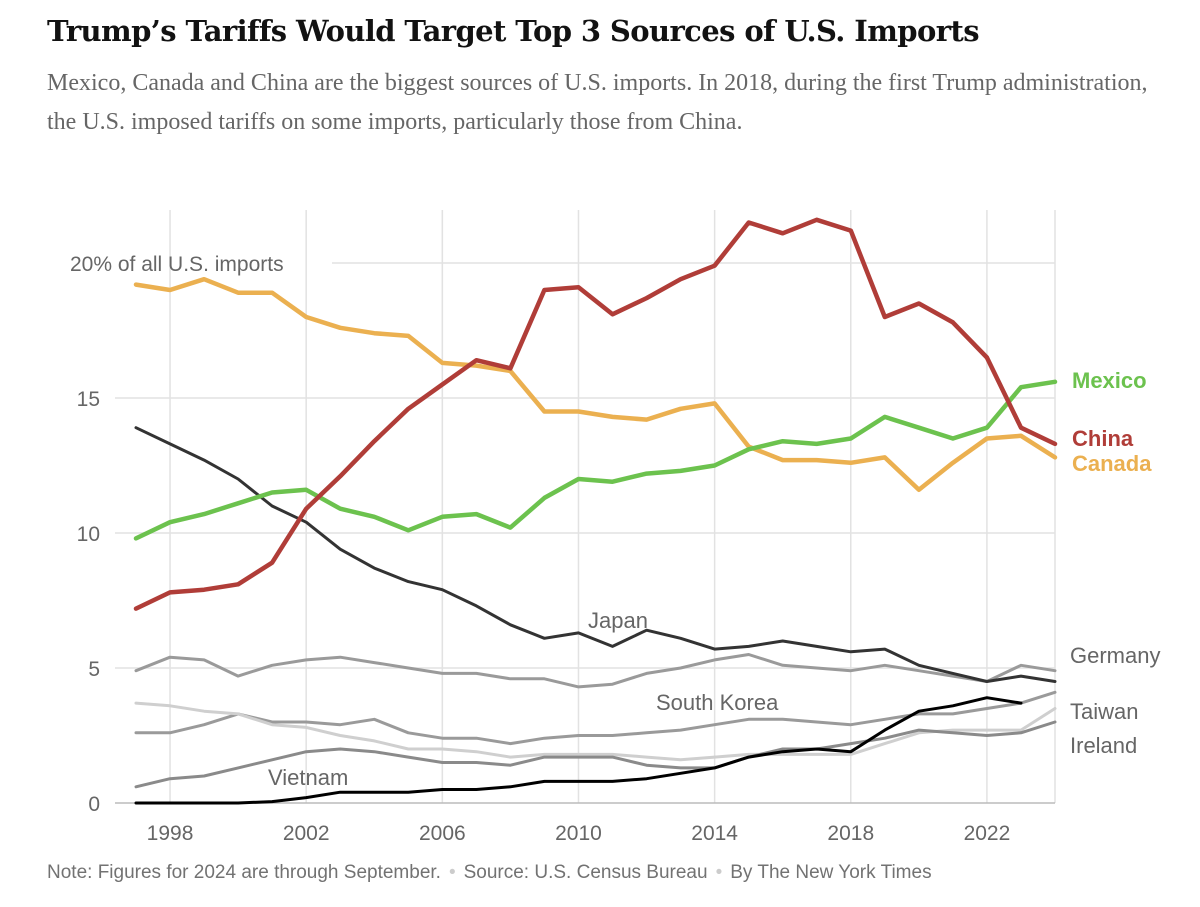  I want to click on y-tick-label: 0, so click(94, 804).